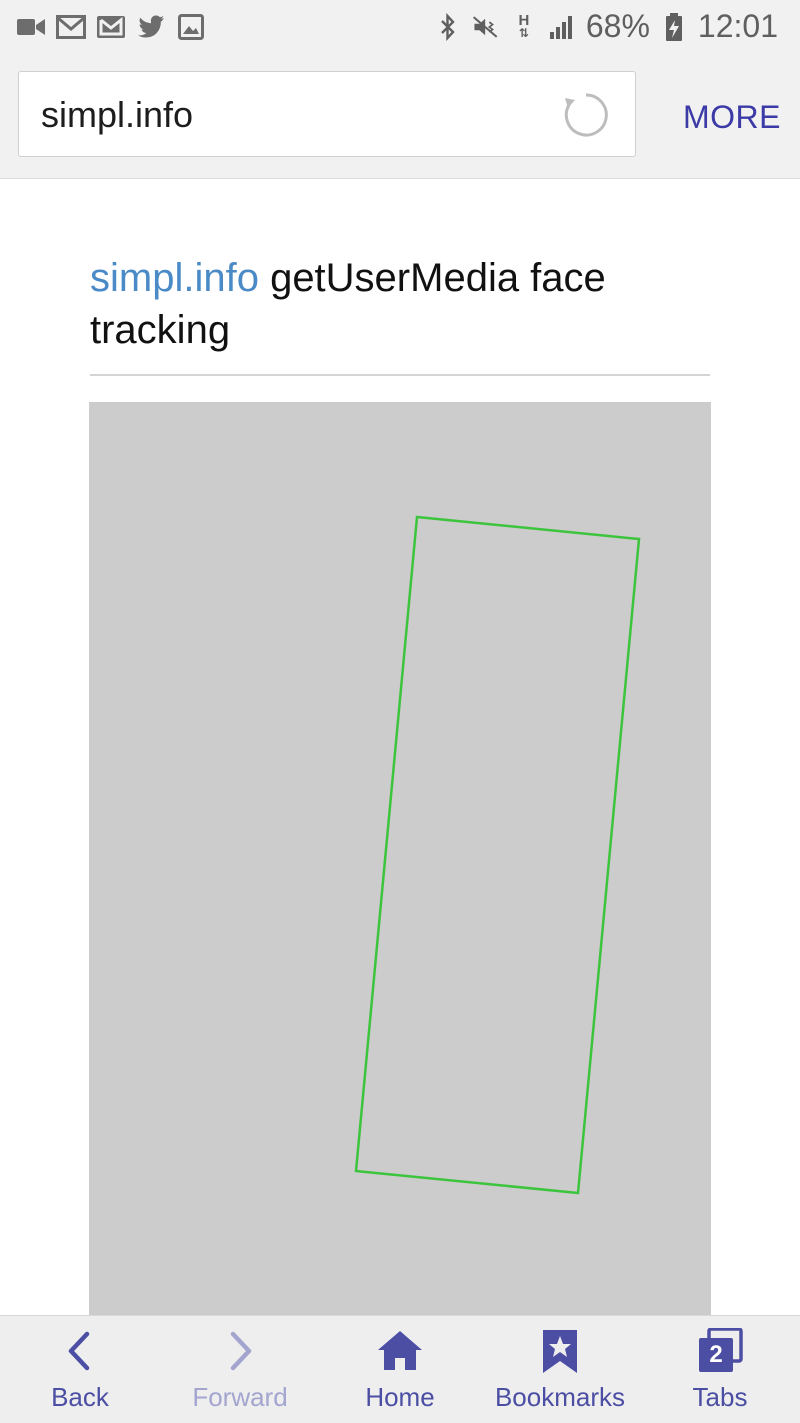 Image resolution: width=800 pixels, height=1423 pixels. Describe the element at coordinates (448, 27) in the screenshot. I see `bluetooth-icon` at that location.